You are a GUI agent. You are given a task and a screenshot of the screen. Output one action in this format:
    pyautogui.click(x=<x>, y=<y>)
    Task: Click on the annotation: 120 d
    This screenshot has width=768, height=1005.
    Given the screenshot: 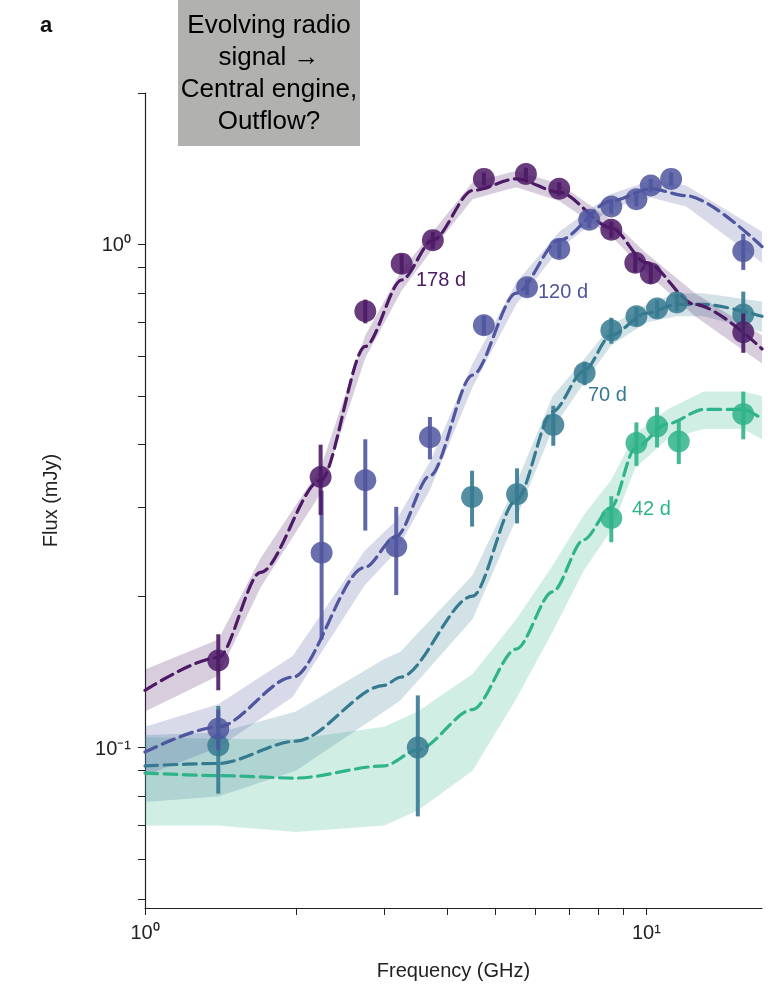 What is the action you would take?
    pyautogui.click(x=563, y=291)
    